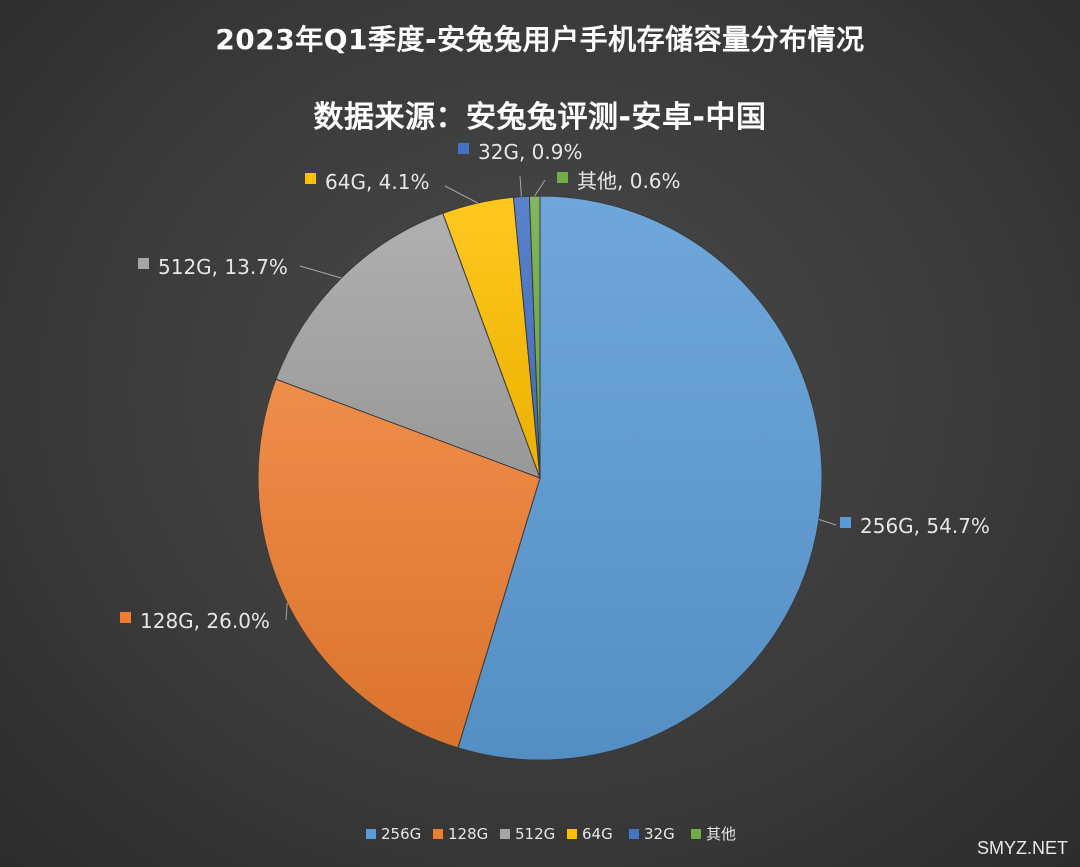 The width and height of the screenshot is (1080, 867). What do you see at coordinates (562, 177) in the screenshot?
I see `label-swatch-其他` at bounding box center [562, 177].